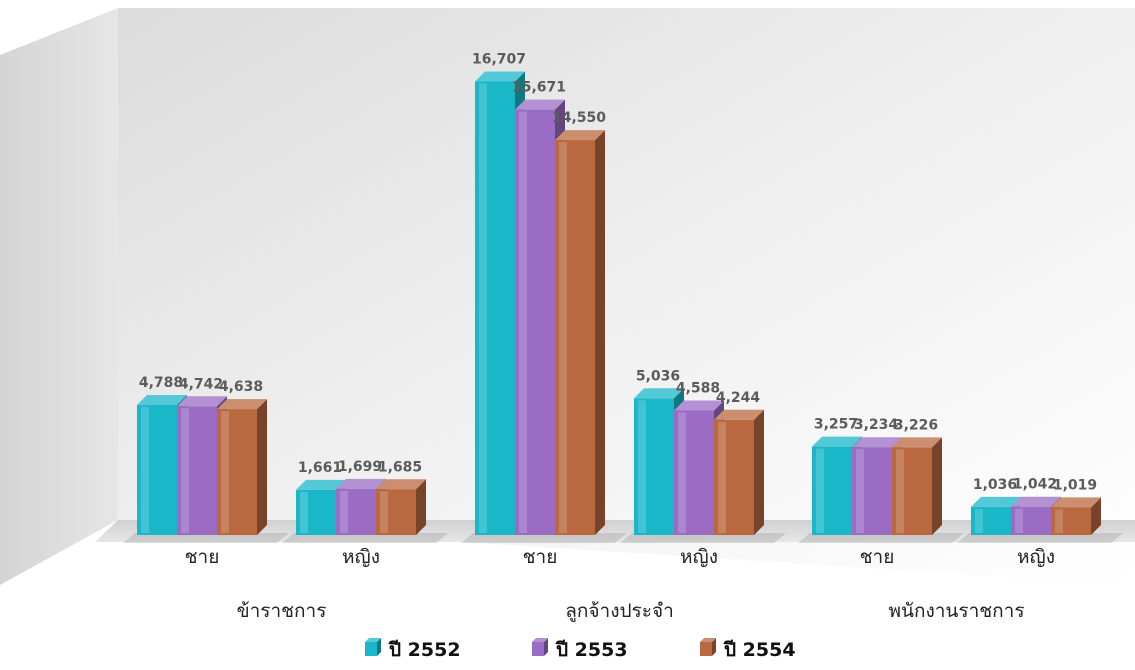  I want to click on group-label-1: ลูกจ้างประจำ, so click(619, 611).